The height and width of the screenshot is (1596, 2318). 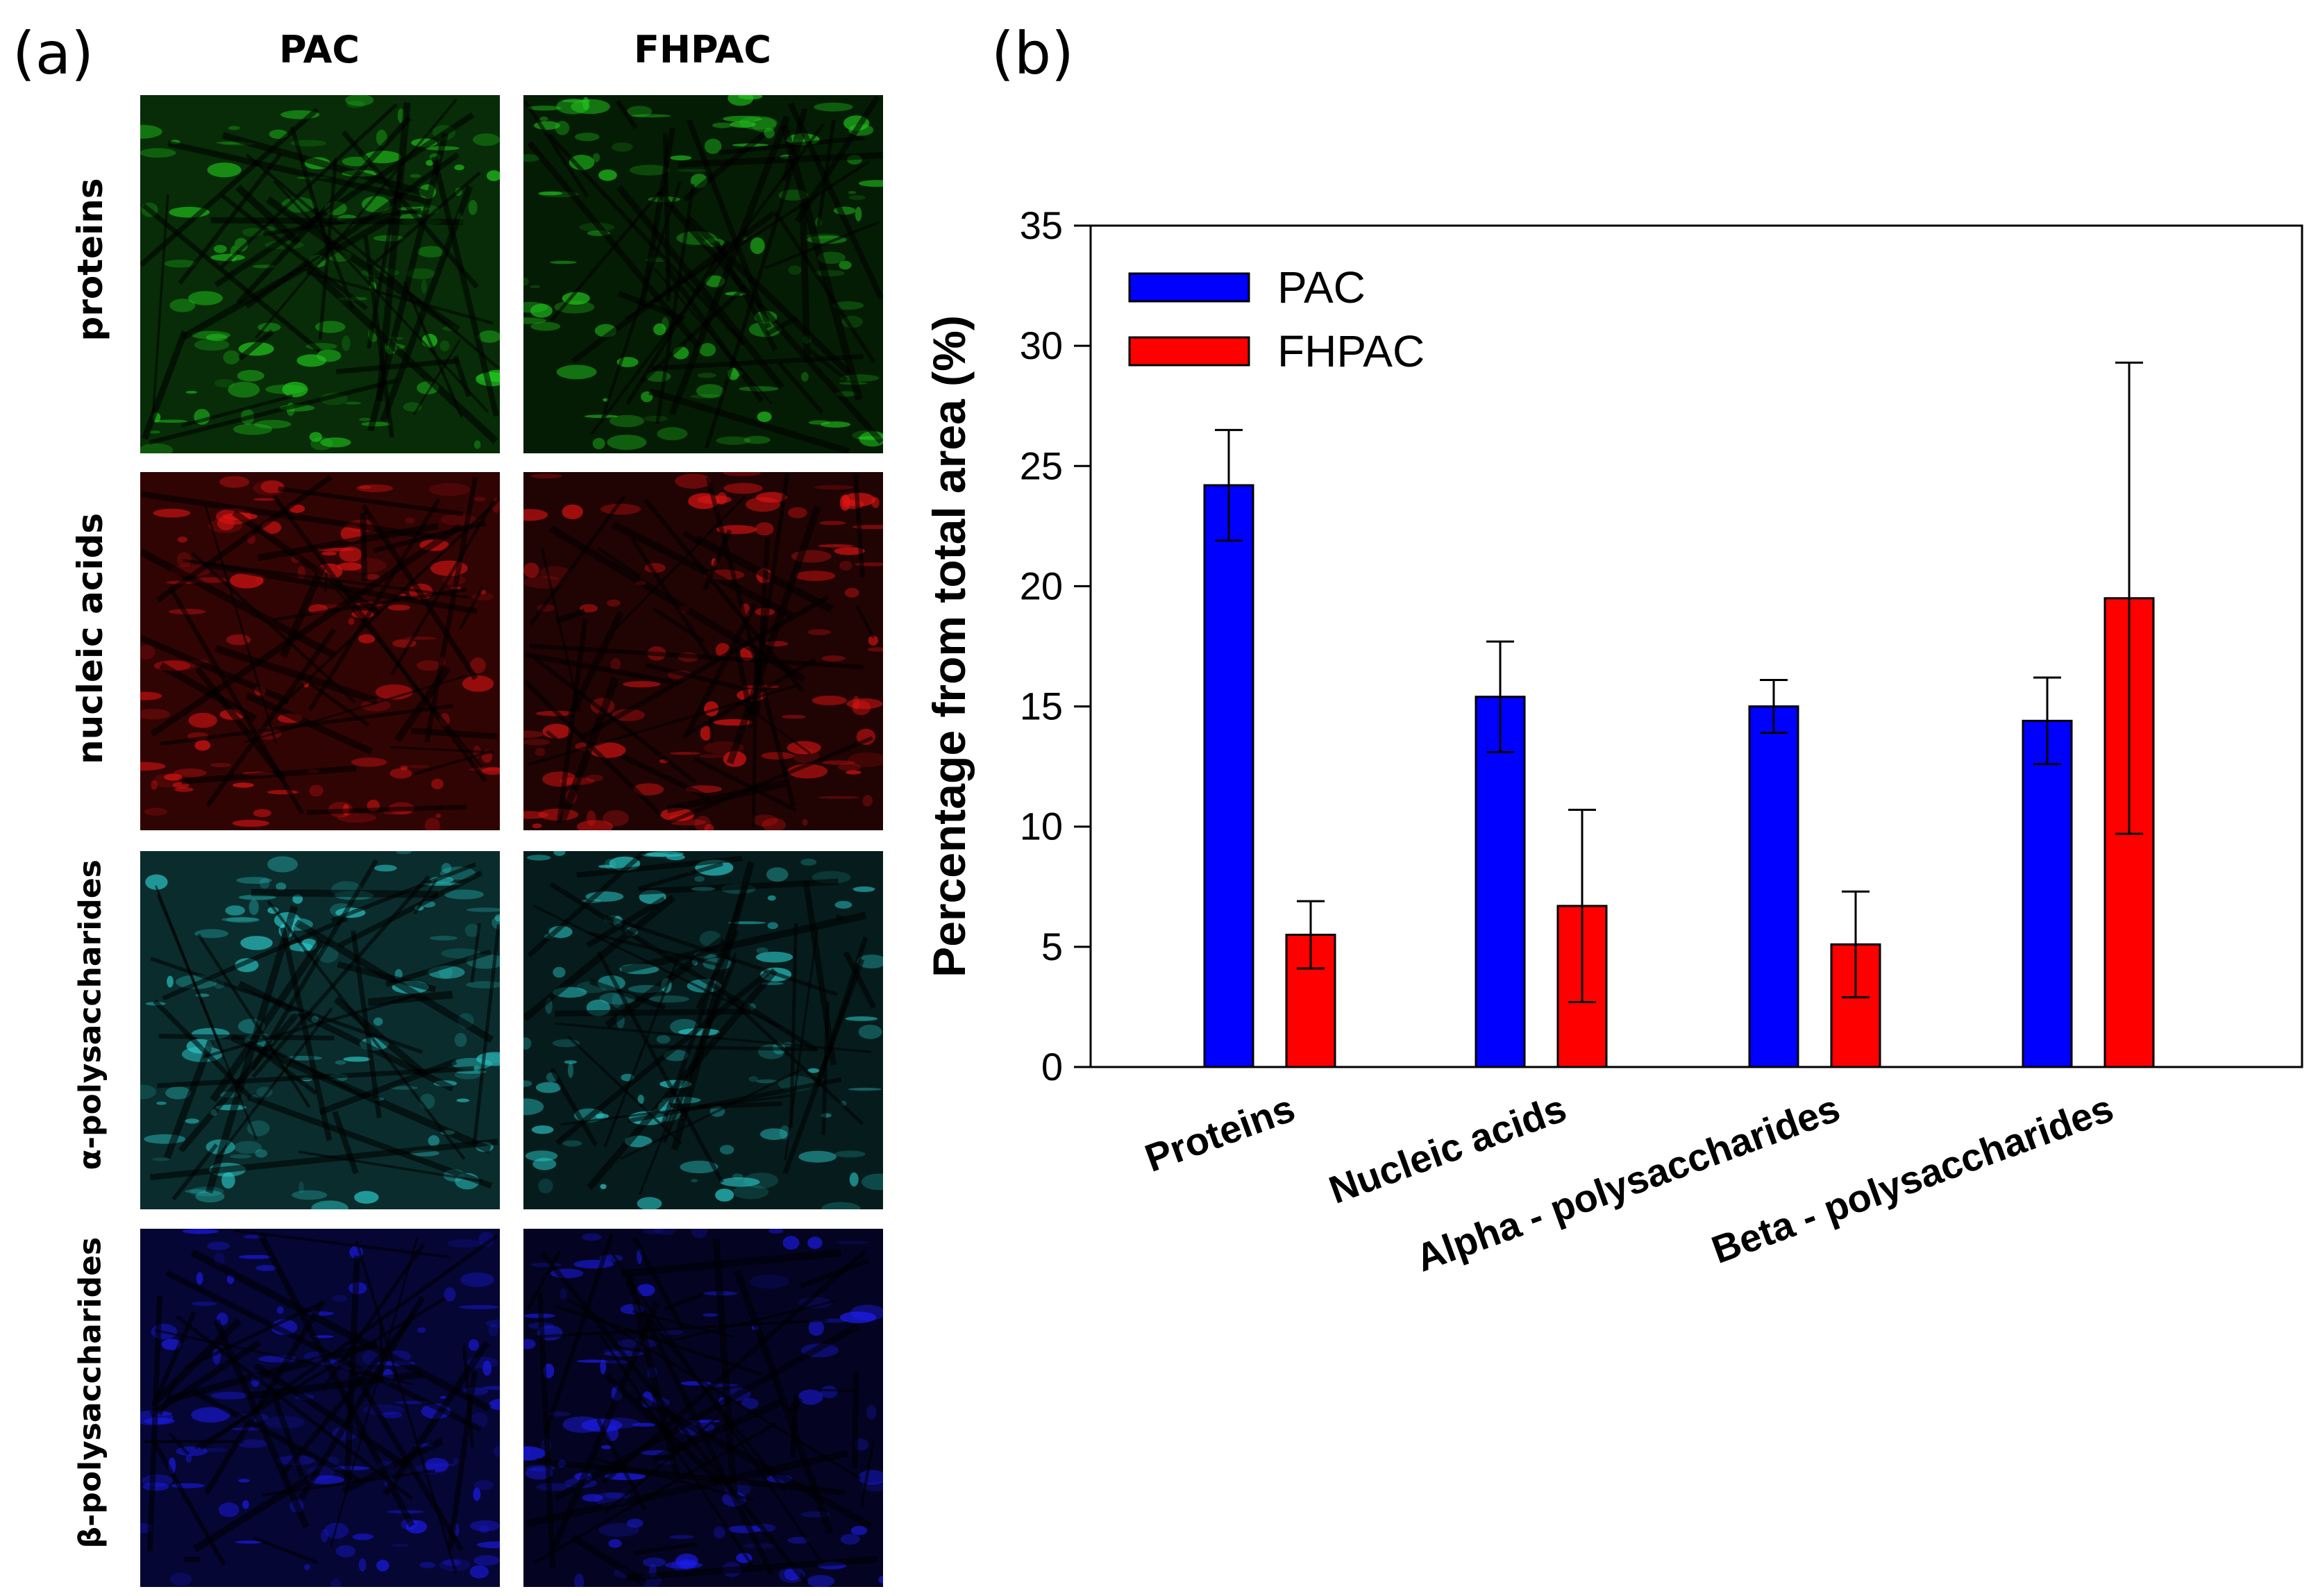 What do you see at coordinates (702, 50) in the screenshot?
I see `column-header-fhpac: FHPAC` at bounding box center [702, 50].